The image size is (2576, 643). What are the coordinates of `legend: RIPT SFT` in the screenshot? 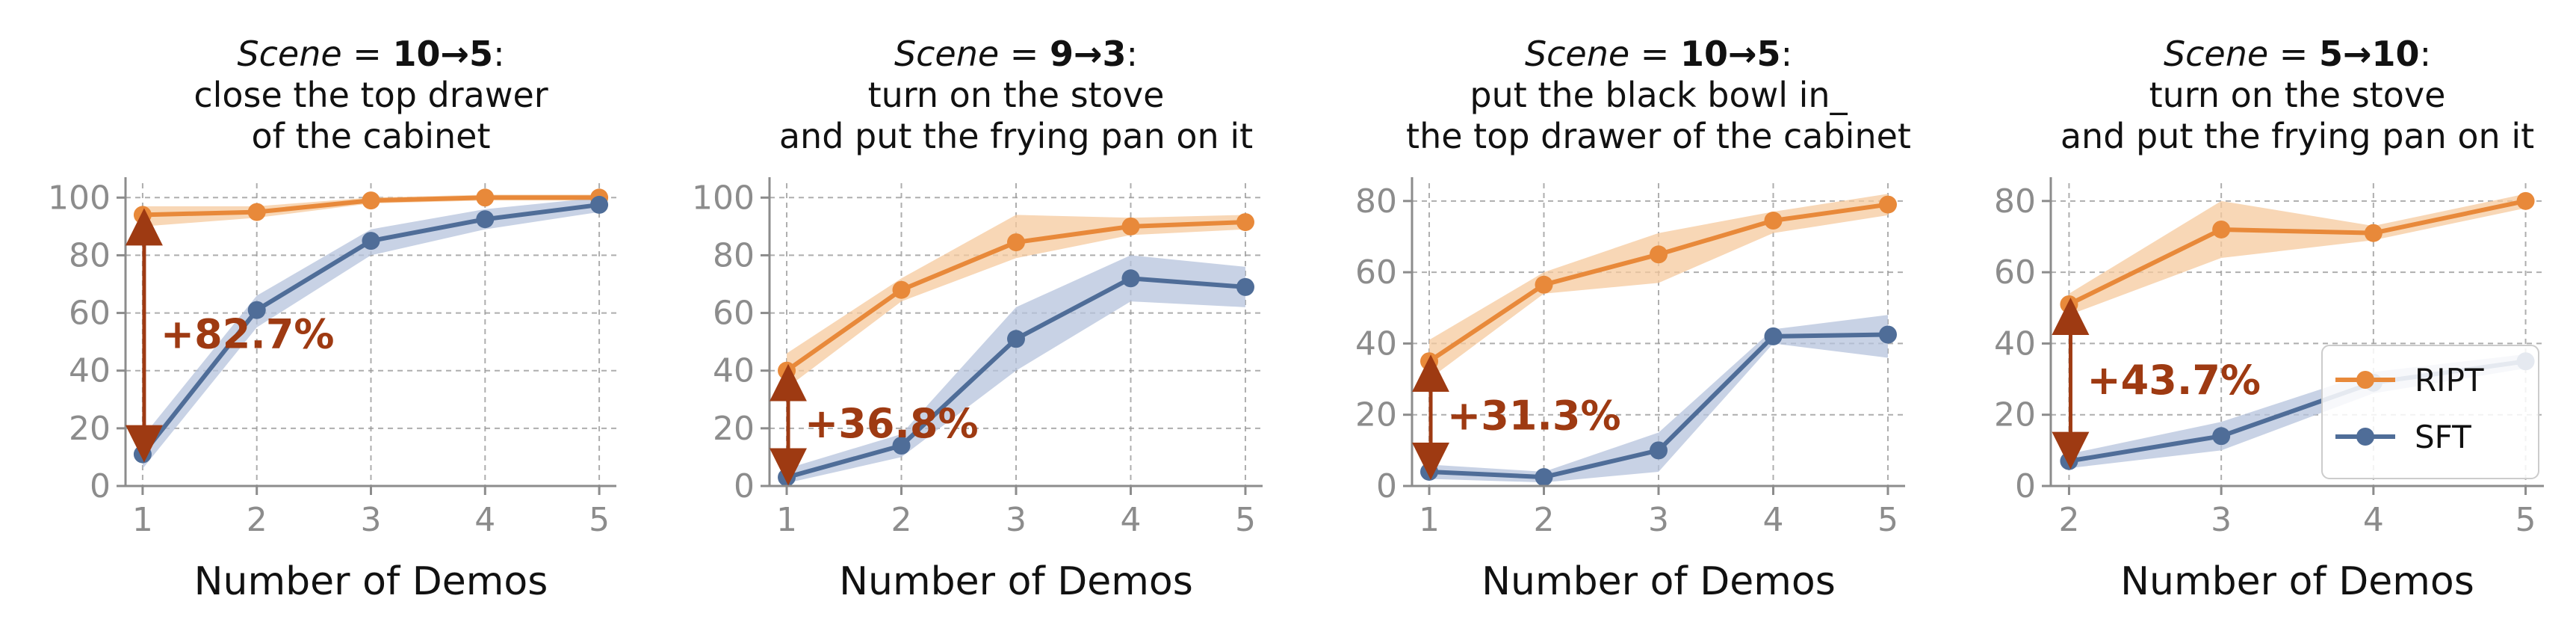 It's located at (2430, 412).